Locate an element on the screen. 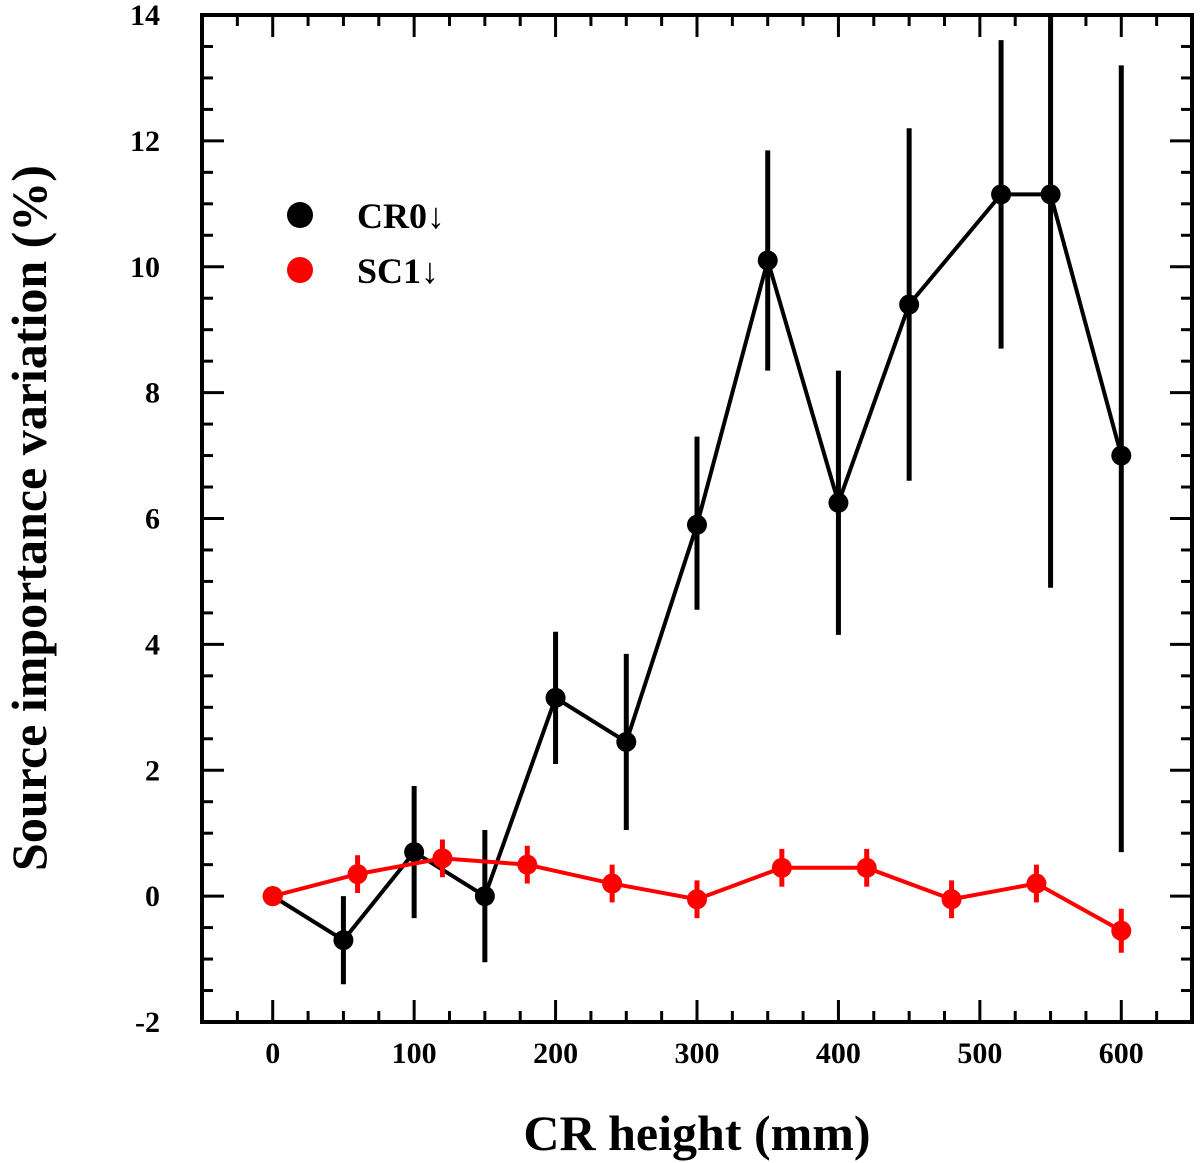  legend-marker-sc1 is located at coordinates (300, 270).